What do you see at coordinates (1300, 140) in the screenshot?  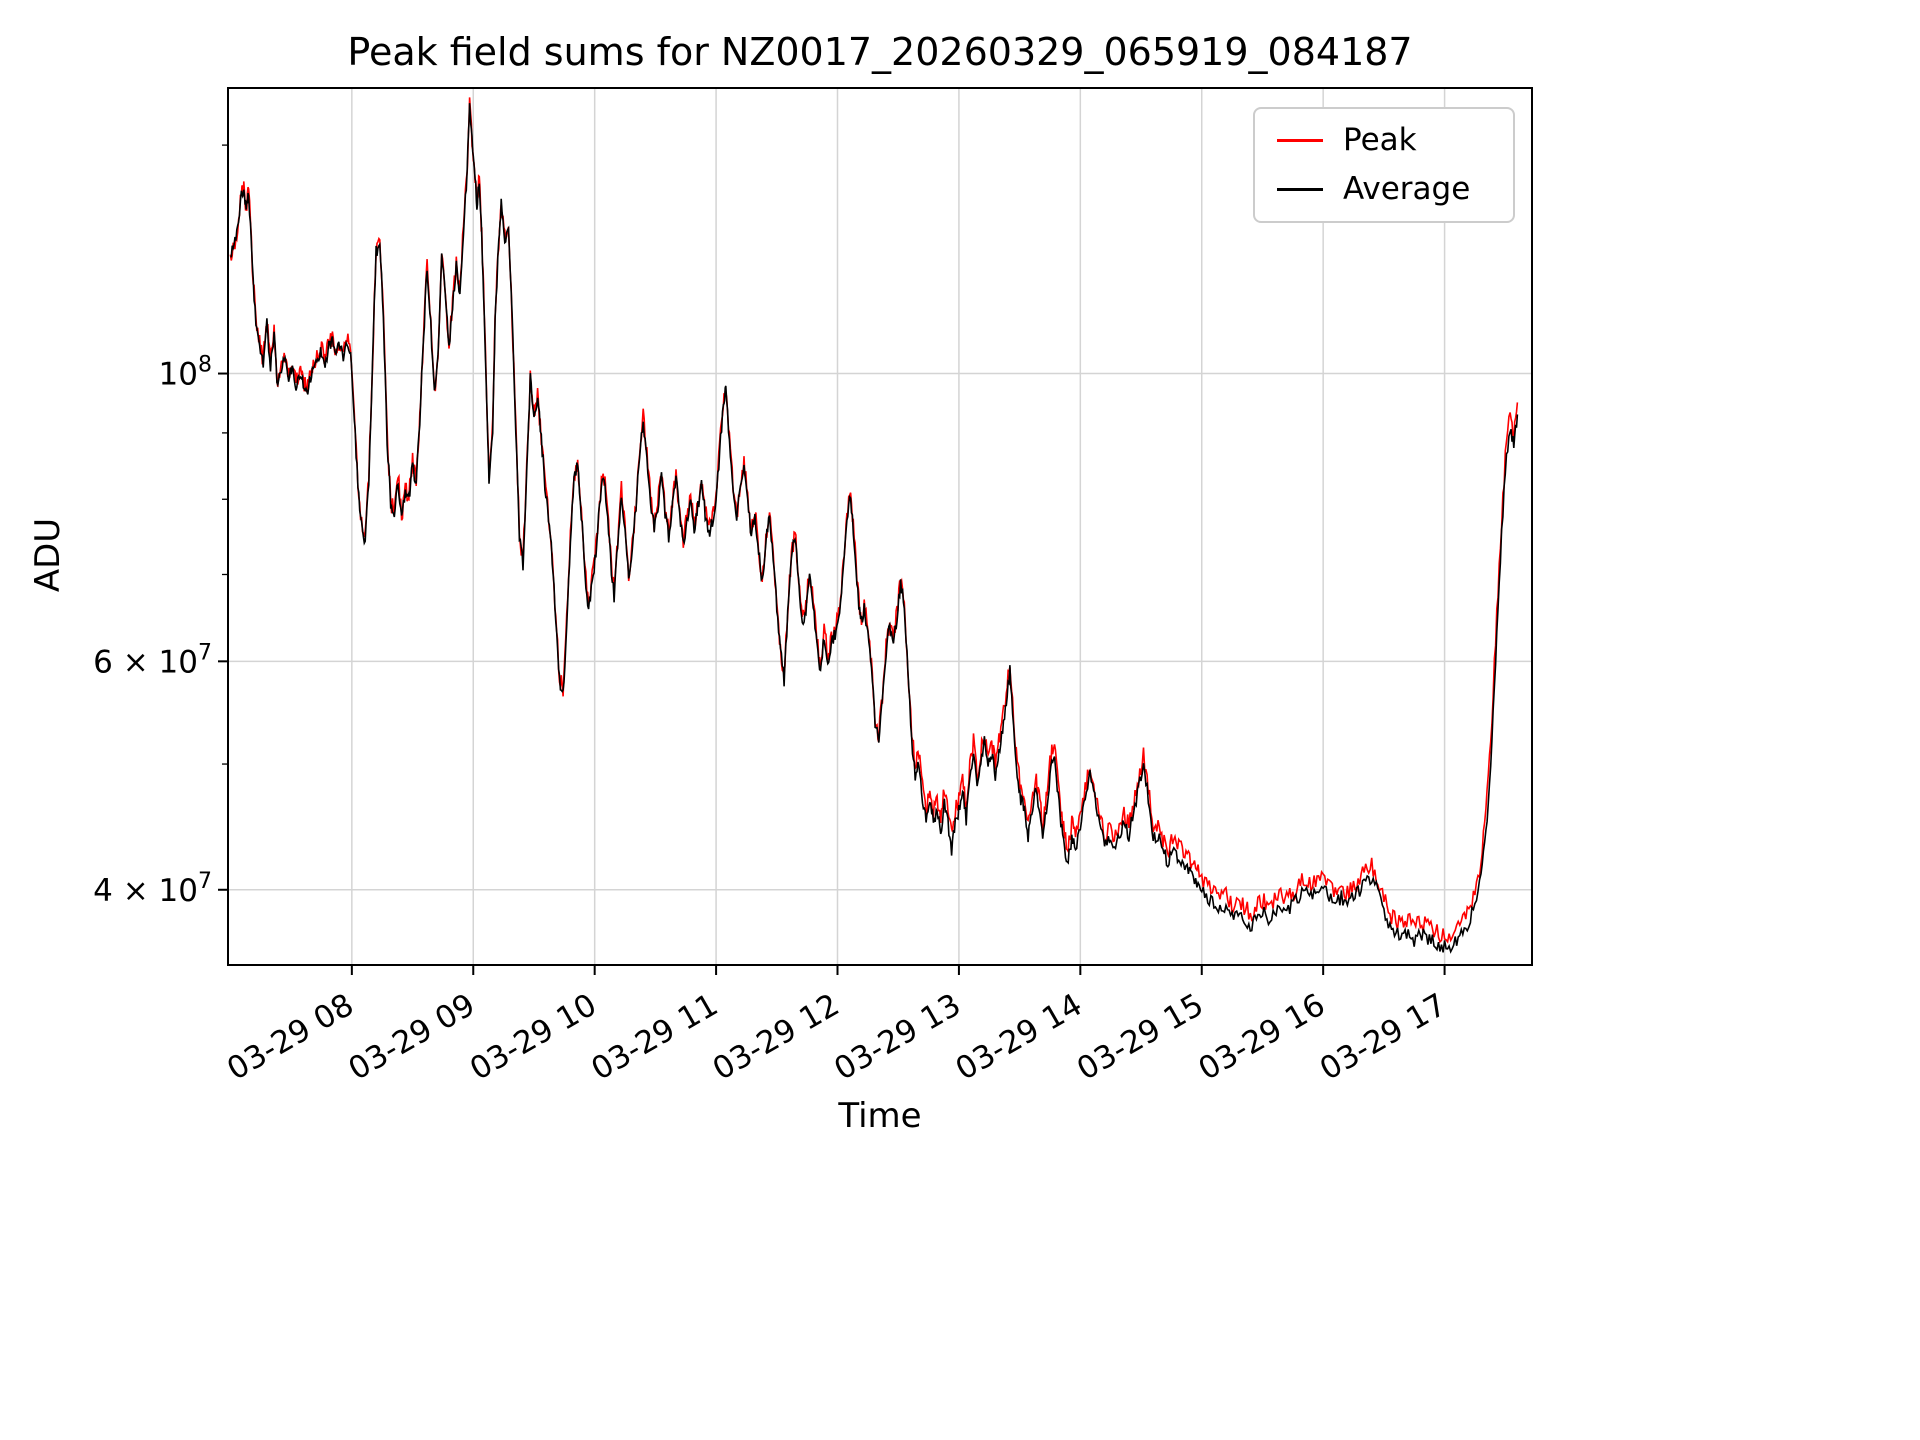 I see `peak-line-swatch` at bounding box center [1300, 140].